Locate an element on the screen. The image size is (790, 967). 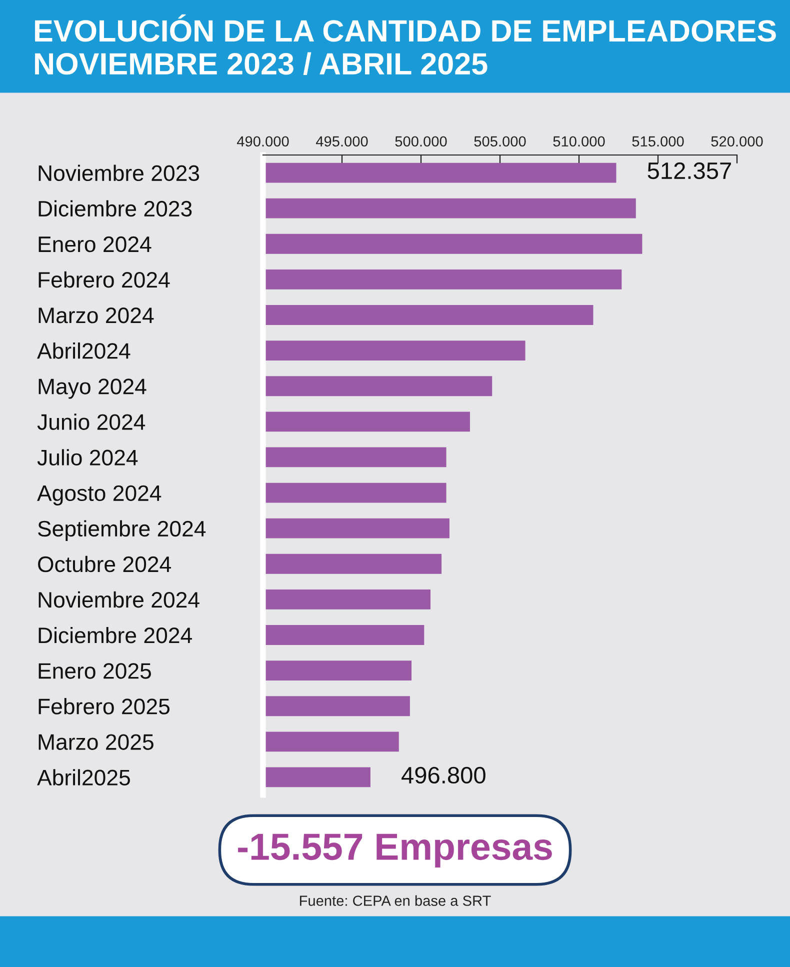
chart-title: EVOLUCIÓN DE LA CANTIDAD DE EMPLEADORES NOVIEMBRE 2023 / ABRIL 2025 is located at coordinates (405, 44).